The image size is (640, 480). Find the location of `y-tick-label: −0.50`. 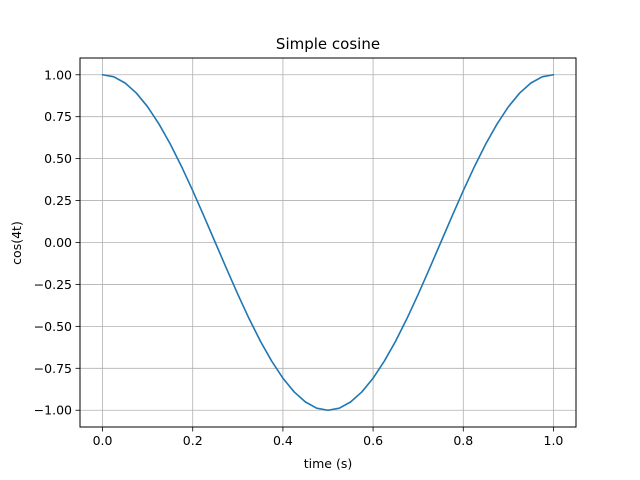

y-tick-label: −0.50 is located at coordinates (53, 326).